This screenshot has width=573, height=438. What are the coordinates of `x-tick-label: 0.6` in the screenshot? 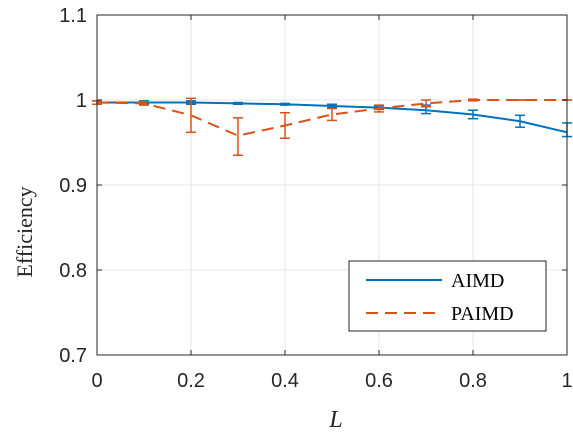 It's located at (379, 381).